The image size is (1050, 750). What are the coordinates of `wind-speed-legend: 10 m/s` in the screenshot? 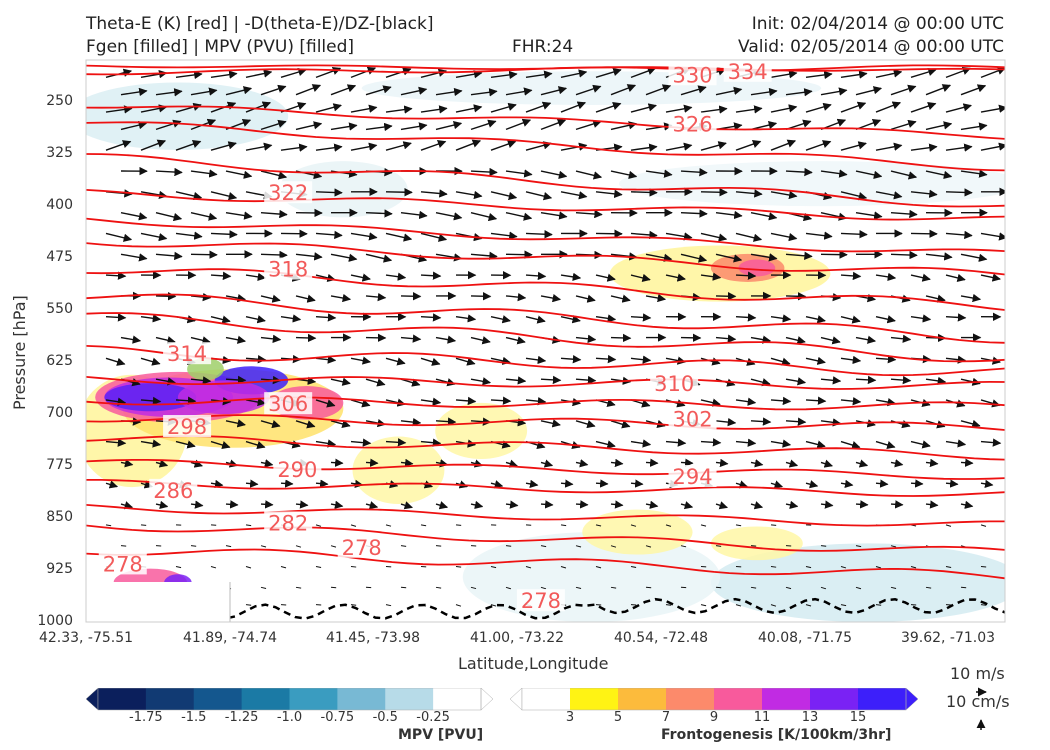 It's located at (977, 673).